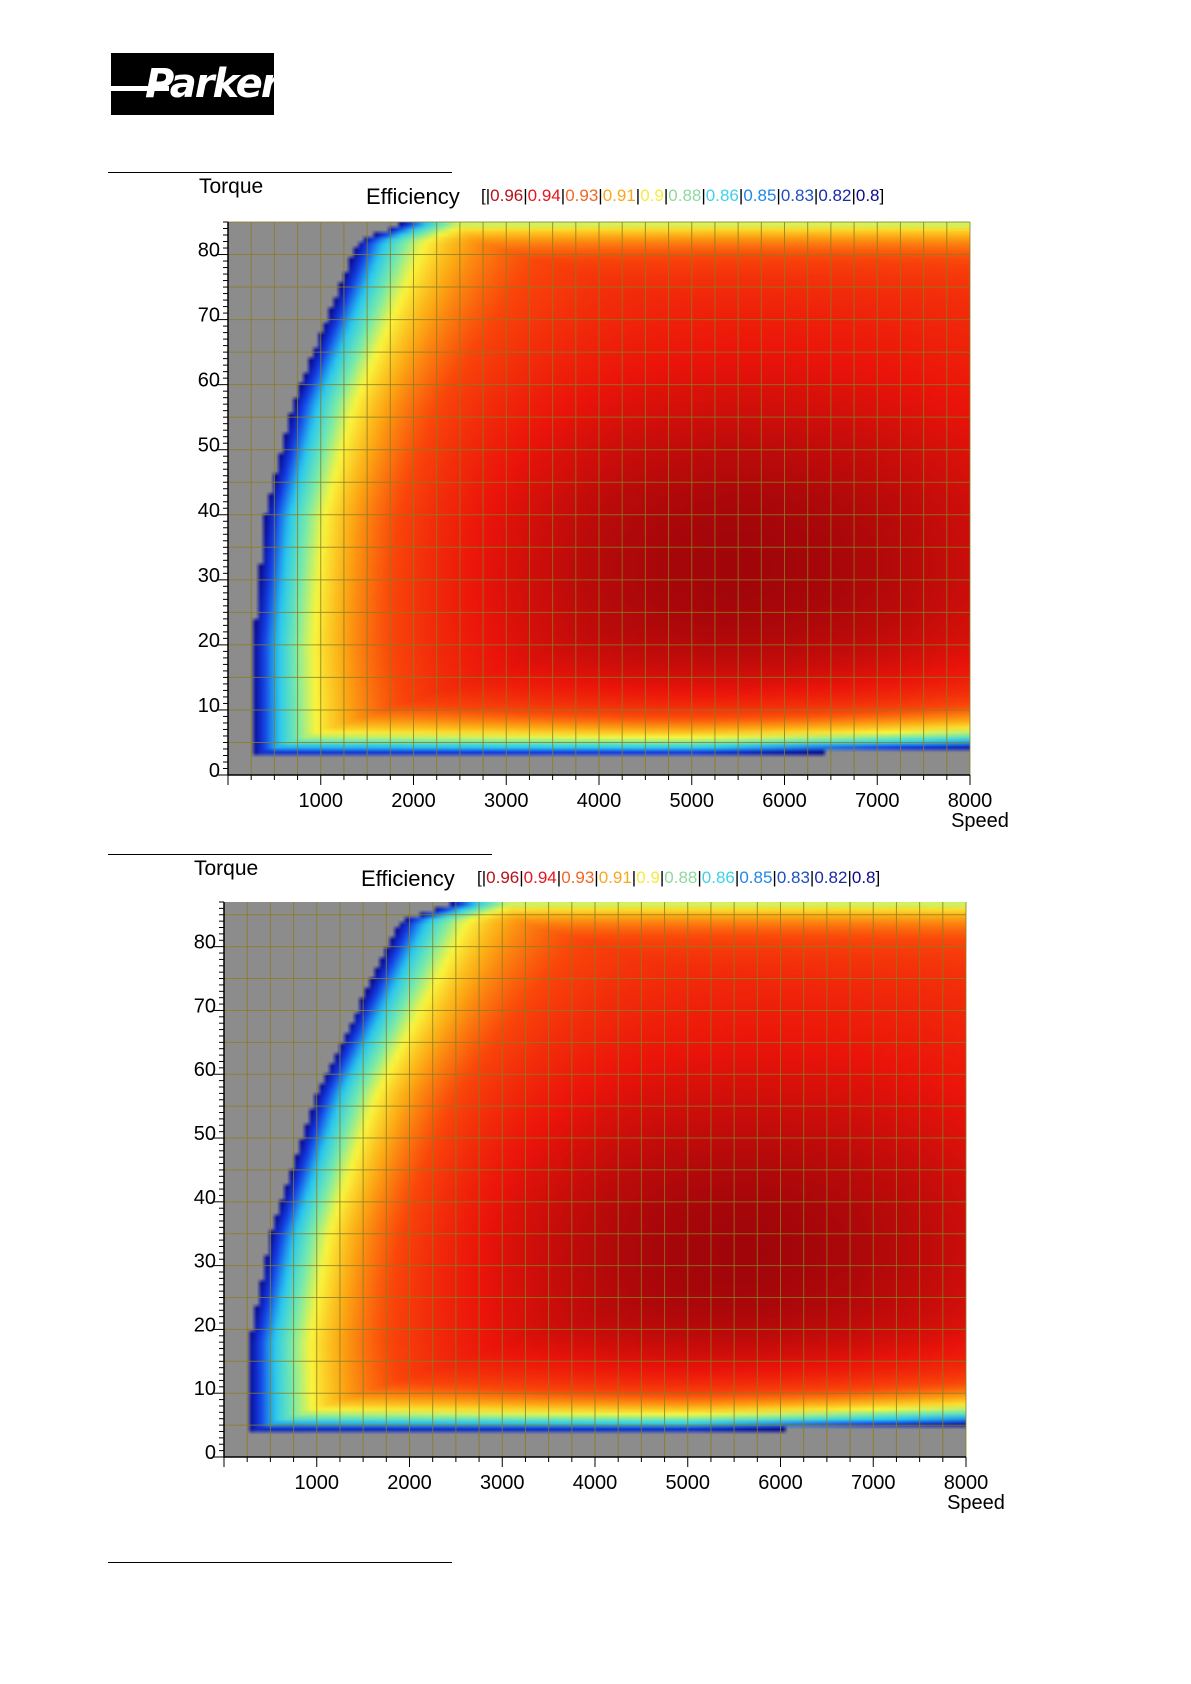 This screenshot has width=1191, height=1684. What do you see at coordinates (209, 84) in the screenshot?
I see `logo-text: Parker` at bounding box center [209, 84].